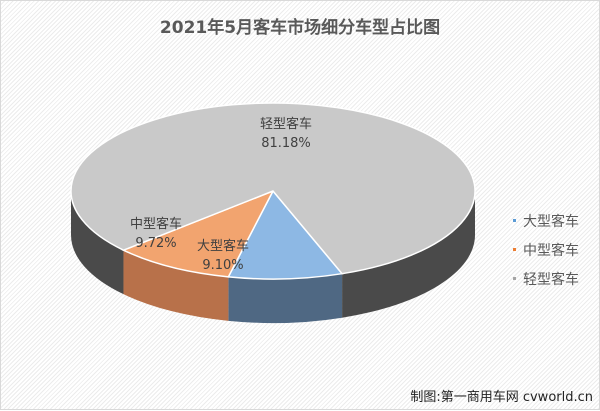 Image resolution: width=600 pixels, height=411 pixels. Describe the element at coordinates (156, 243) in the screenshot. I see `label-value: 9.72%` at that location.